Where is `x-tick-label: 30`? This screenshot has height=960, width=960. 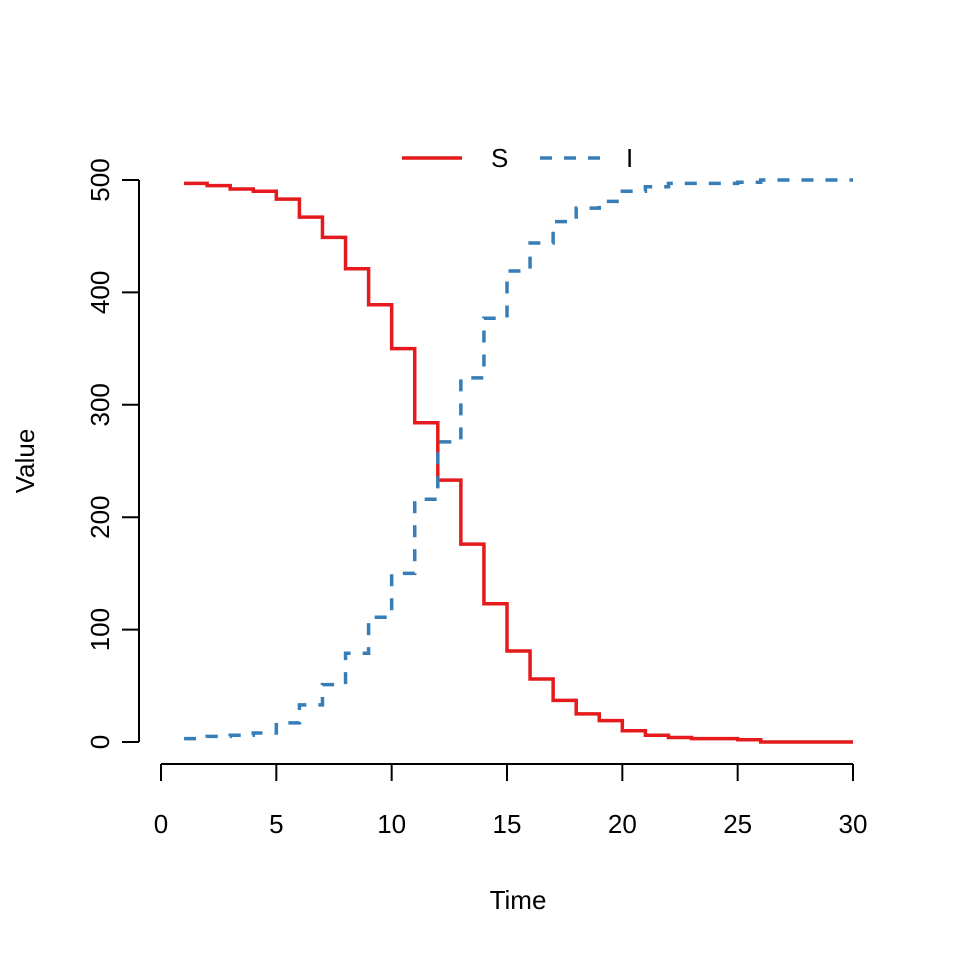 x-tick-label: 30 is located at coordinates (853, 824).